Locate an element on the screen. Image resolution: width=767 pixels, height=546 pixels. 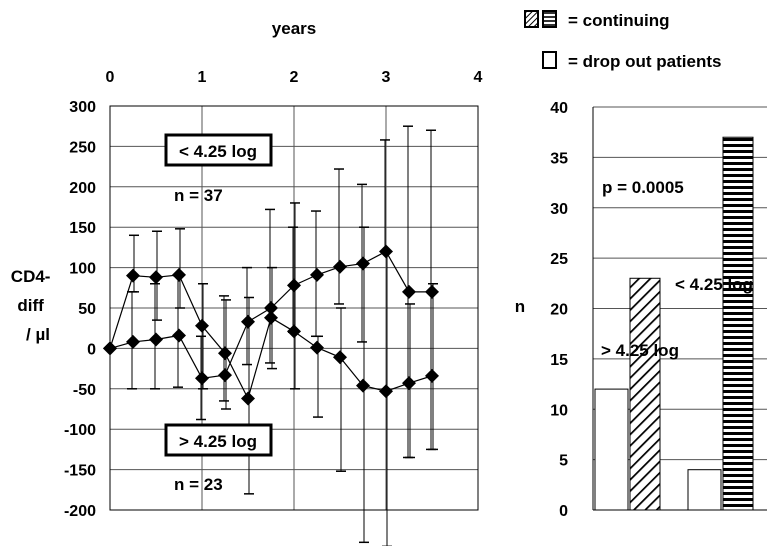
annotation-box-high is located at coordinates (218, 440).